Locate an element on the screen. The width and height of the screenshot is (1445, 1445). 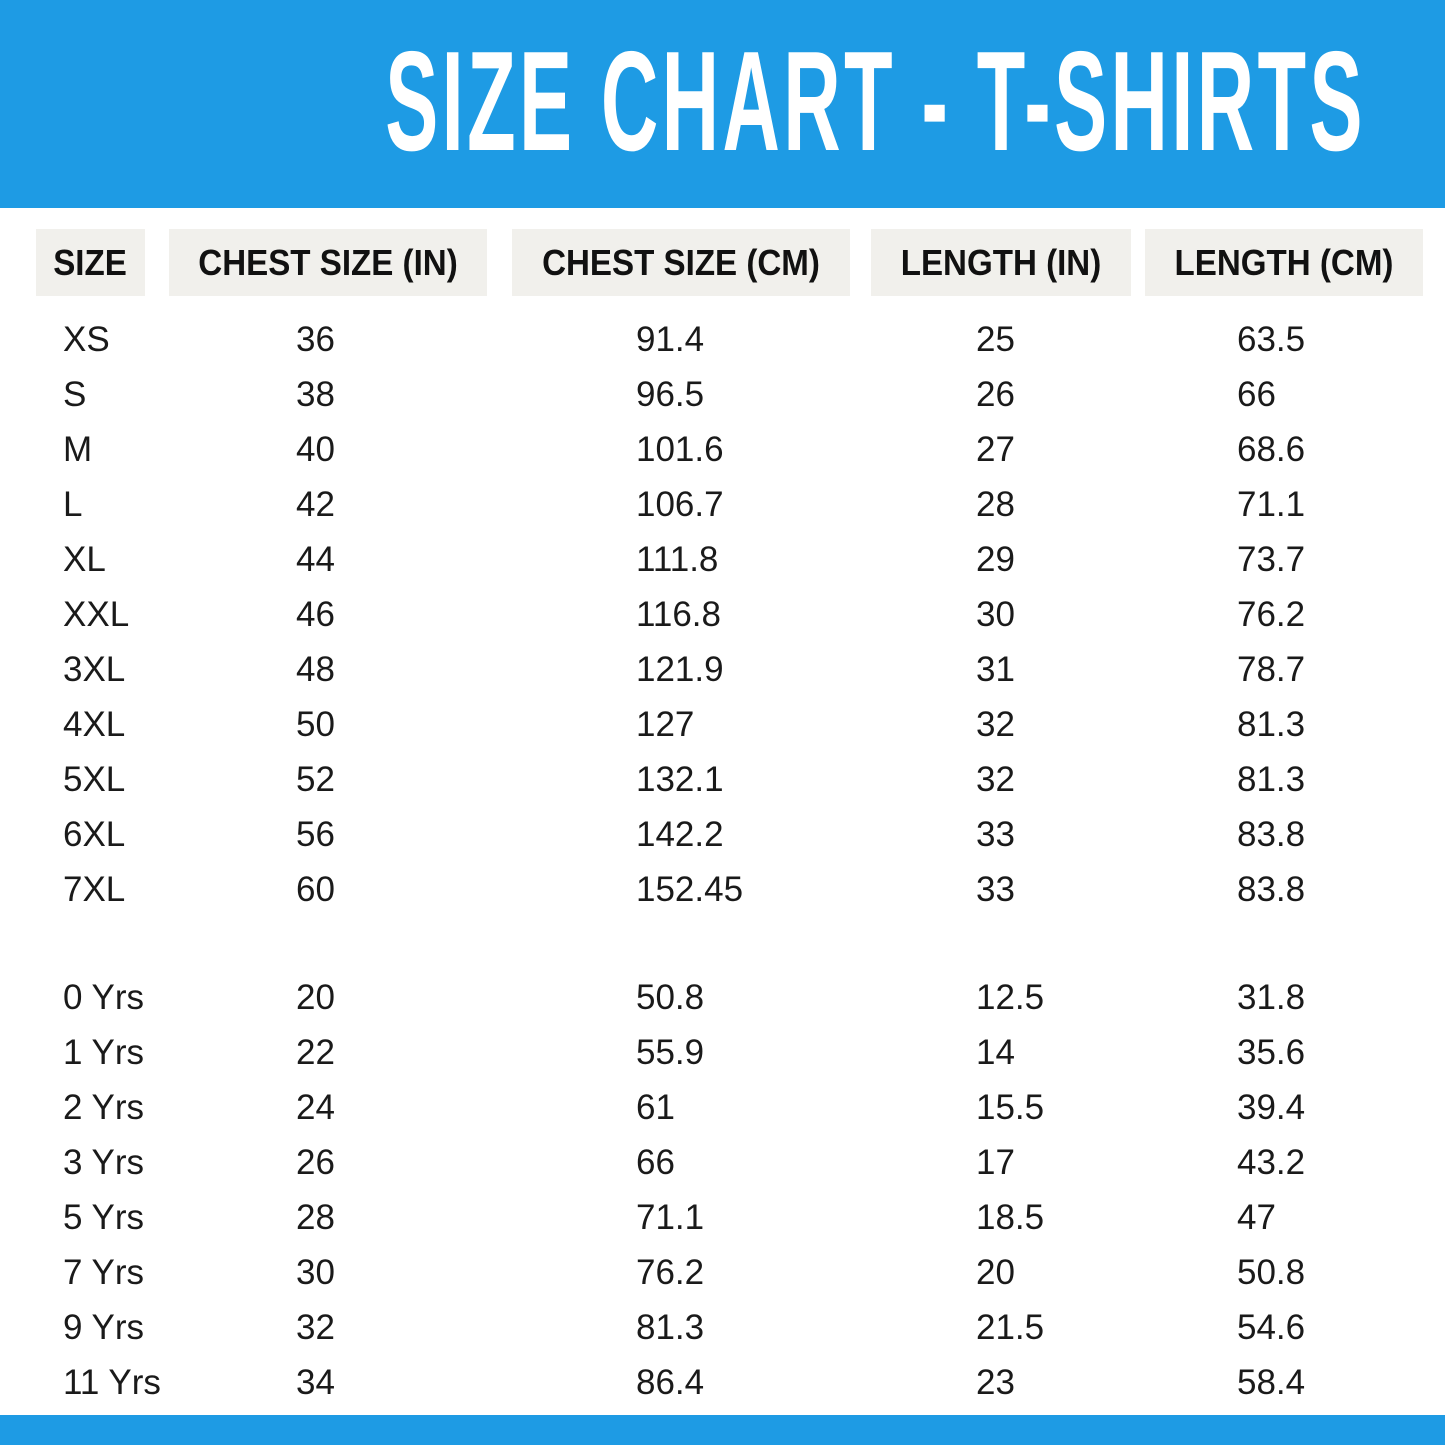
cell-chest-in: 42 is located at coordinates (315, 504).